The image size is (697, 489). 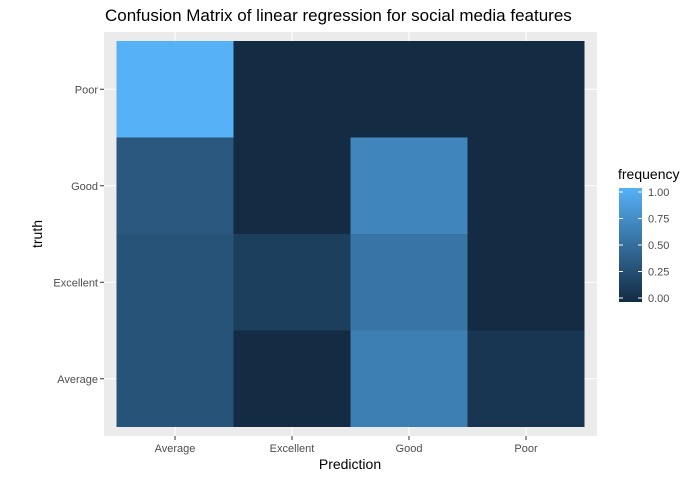 I want to click on y-axis: Average Excellent Good Poor, so click(x=78, y=235).